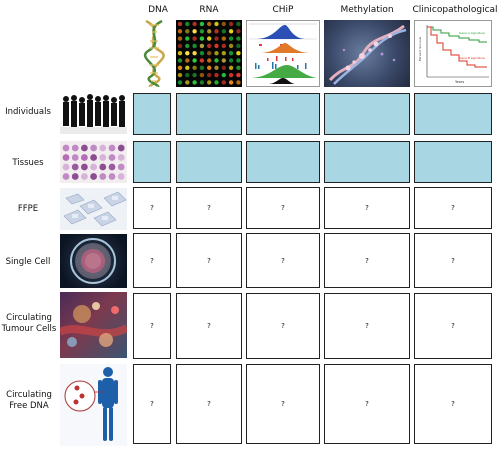 The height and width of the screenshot is (454, 500). Describe the element at coordinates (209, 53) in the screenshot. I see `rna-microarray-icon` at that location.